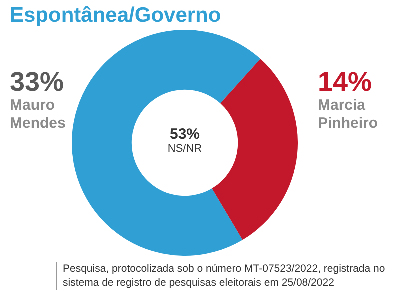  What do you see at coordinates (185, 149) in the screenshot?
I see `text: NS/NR` at bounding box center [185, 149].